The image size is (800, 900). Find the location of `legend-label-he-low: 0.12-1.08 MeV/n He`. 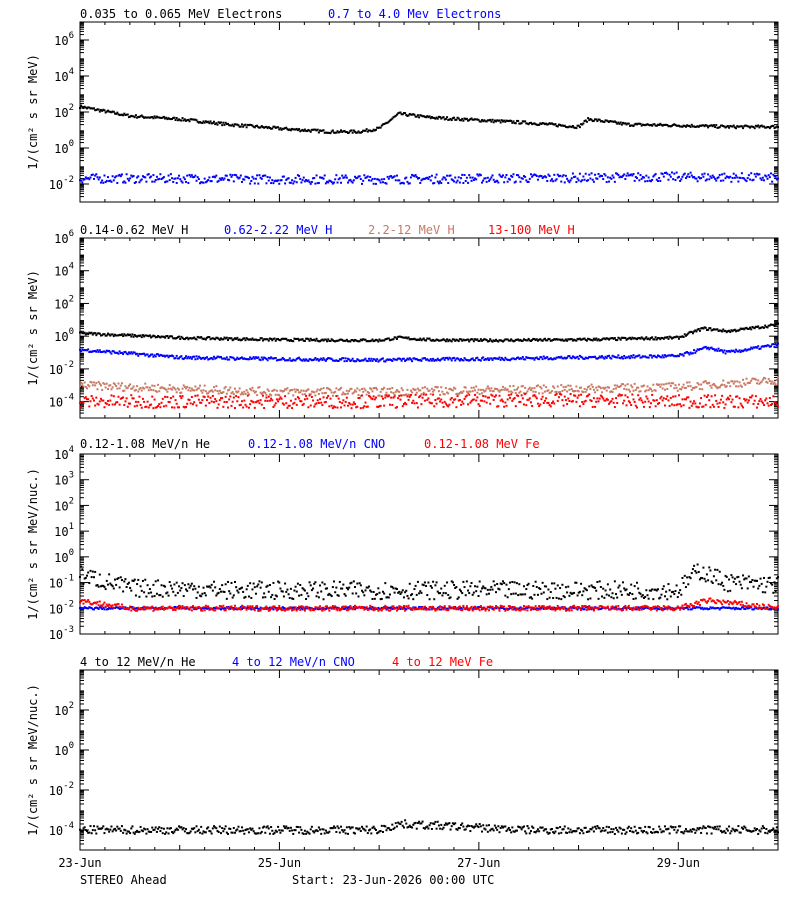

legend-label-he-low: 0.12-1.08 MeV/n He is located at coordinates (145, 444).